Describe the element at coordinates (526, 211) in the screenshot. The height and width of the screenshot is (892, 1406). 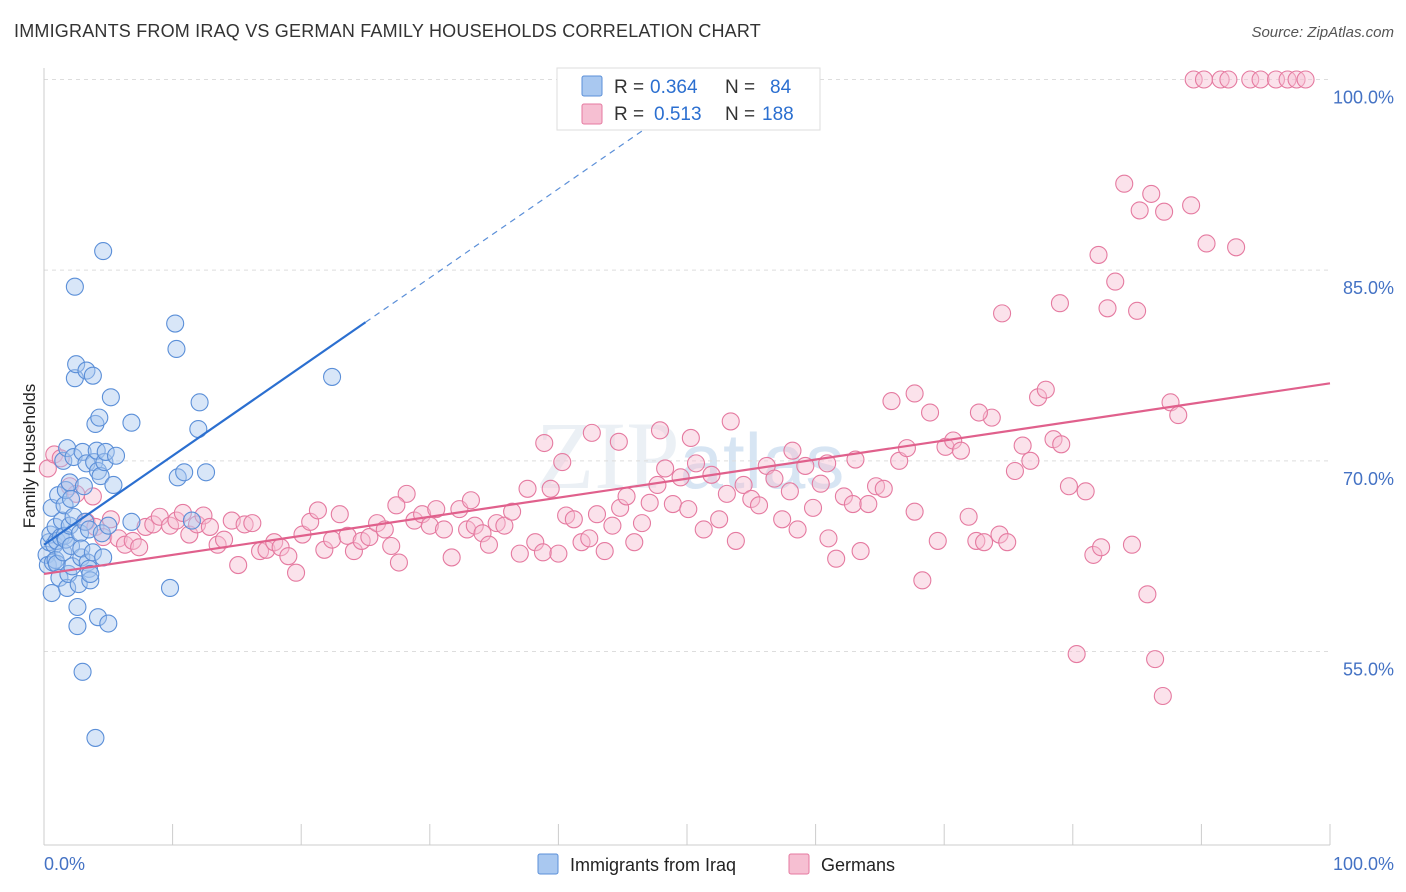
I see `iraq-trend-extension` at that location.